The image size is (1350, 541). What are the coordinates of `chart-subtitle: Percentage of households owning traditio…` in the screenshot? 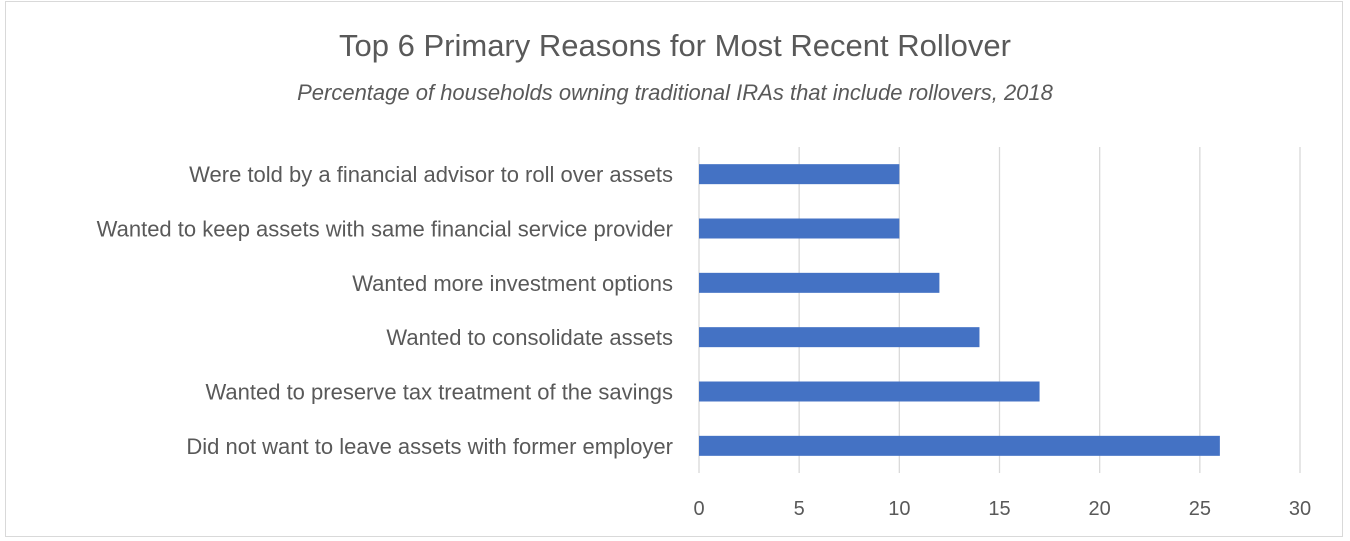 It's located at (675, 92).